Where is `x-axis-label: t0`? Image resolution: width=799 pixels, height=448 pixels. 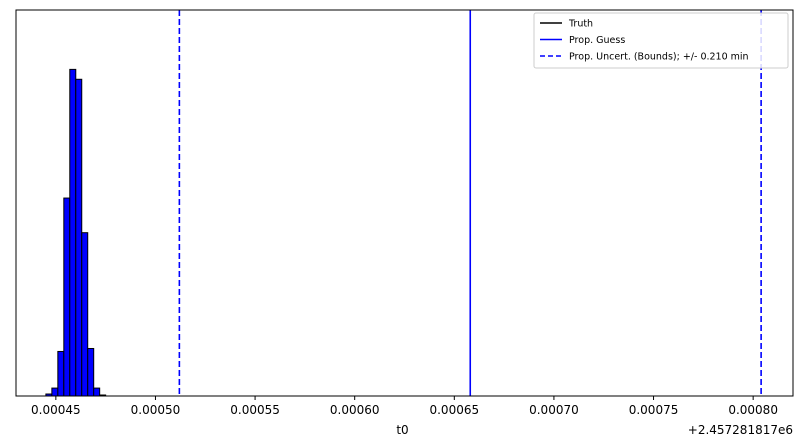
x-axis-label: t0 is located at coordinates (402, 430).